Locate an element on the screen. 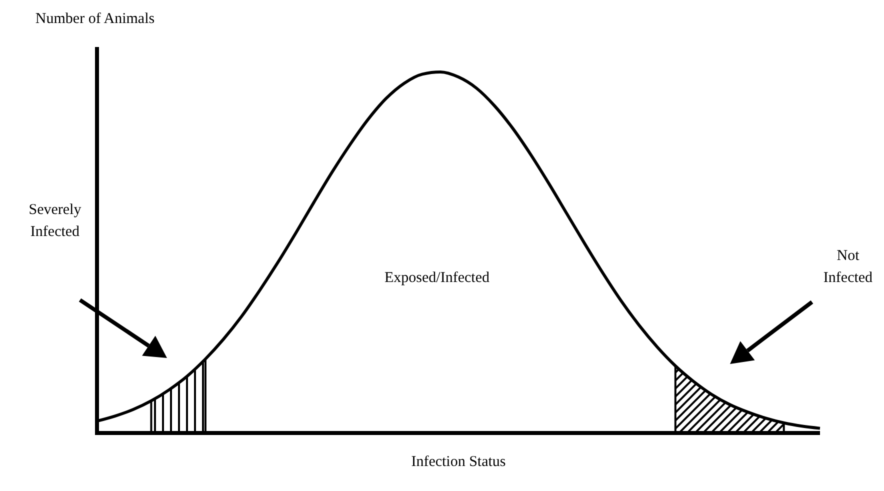  text: Not Infected is located at coordinates (848, 267).